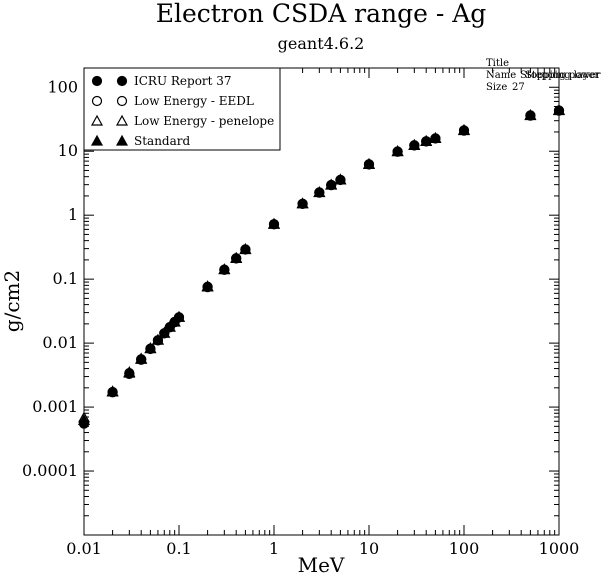 The width and height of the screenshot is (608, 575). I want to click on legend-frame, so click(182, 109).